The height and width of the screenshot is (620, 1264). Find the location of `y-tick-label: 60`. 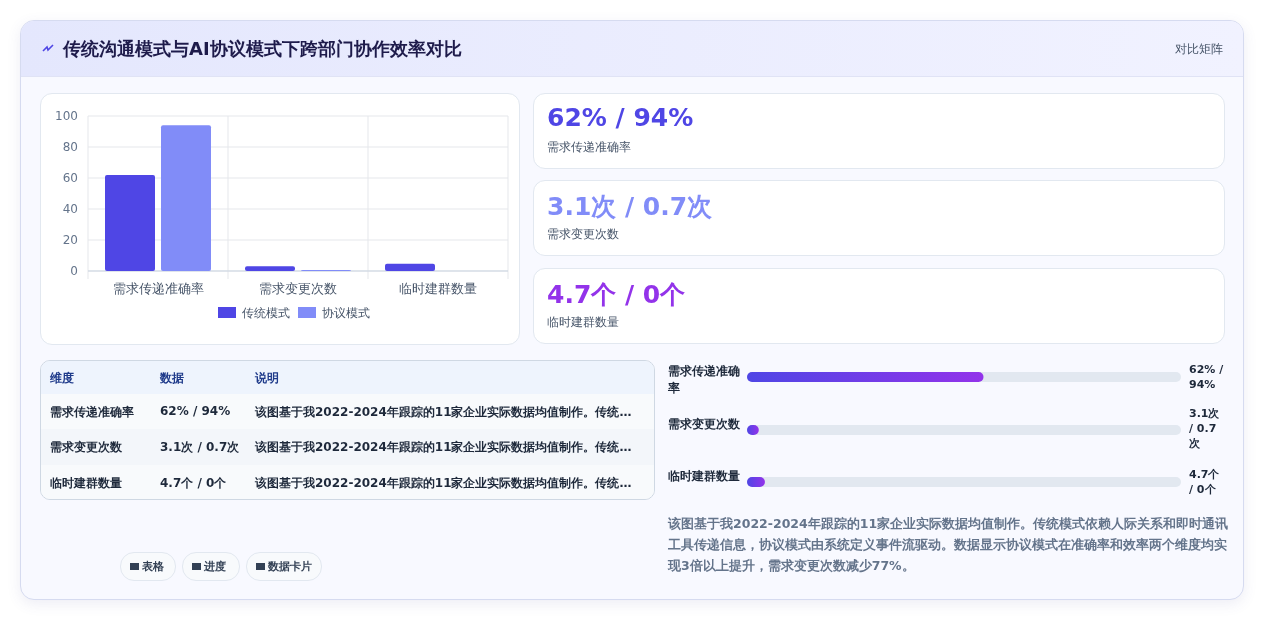

y-tick-label: 60 is located at coordinates (70, 178).